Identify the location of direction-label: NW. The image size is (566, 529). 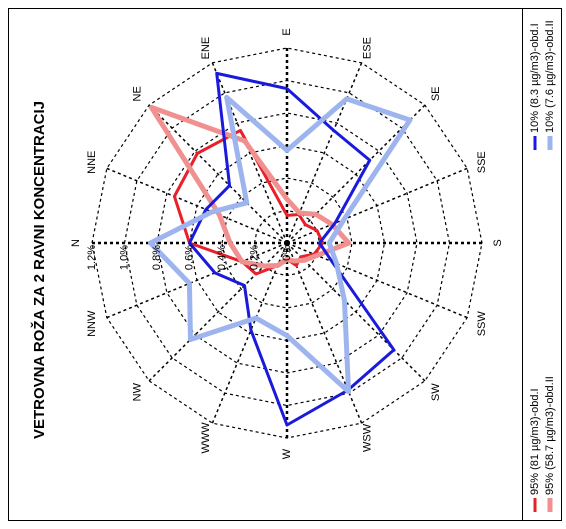
(138, 391).